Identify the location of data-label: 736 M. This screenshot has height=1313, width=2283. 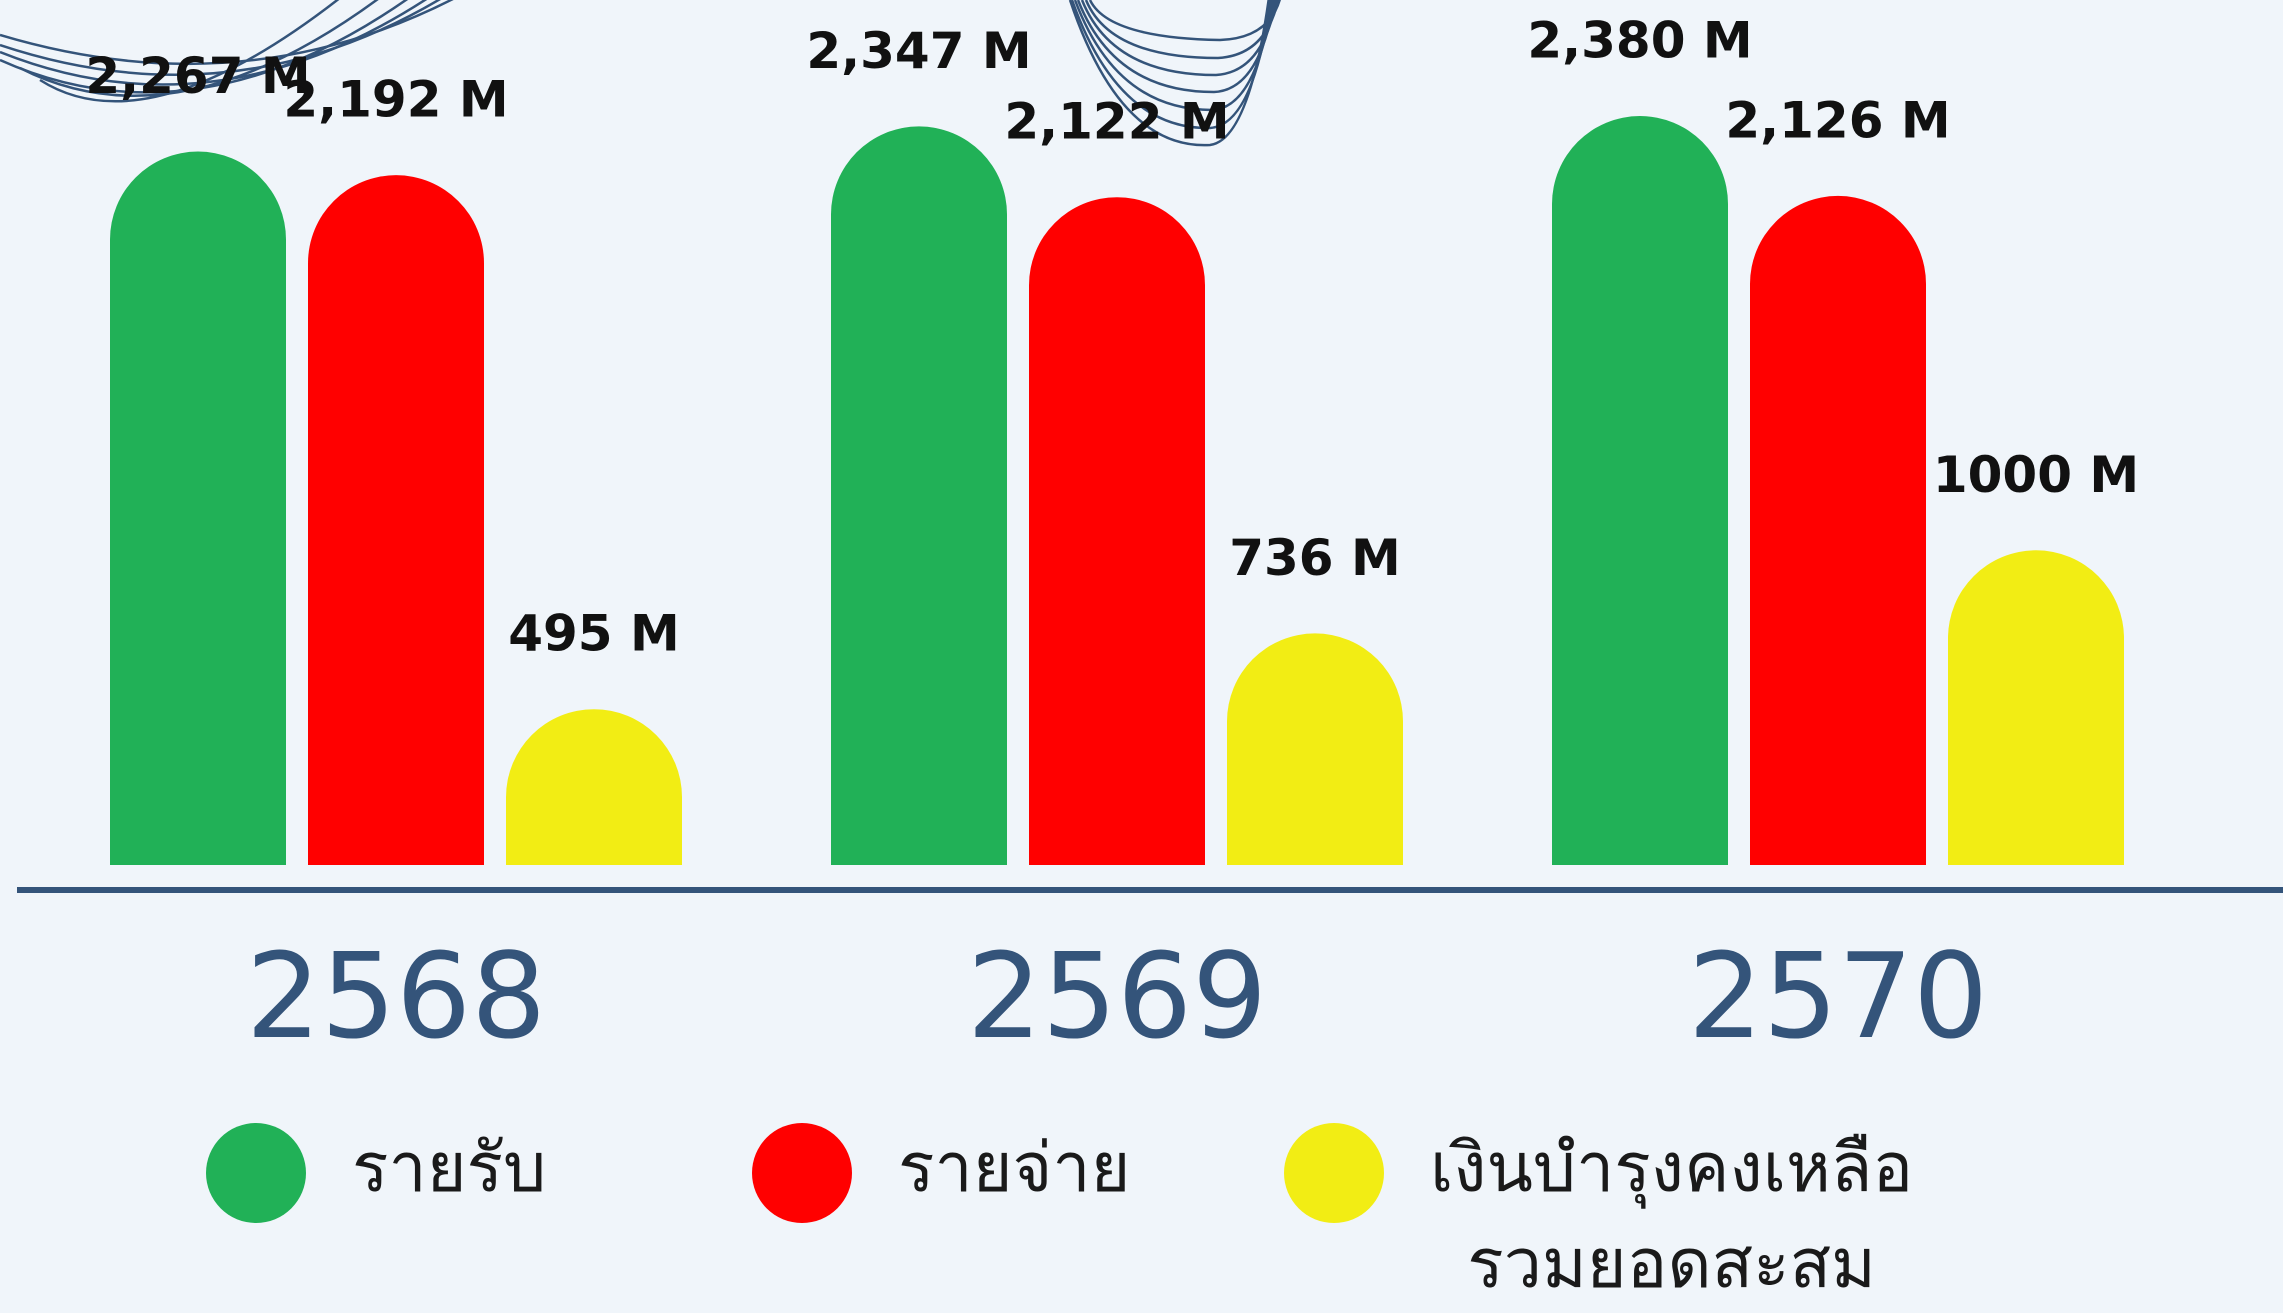
(1315, 558).